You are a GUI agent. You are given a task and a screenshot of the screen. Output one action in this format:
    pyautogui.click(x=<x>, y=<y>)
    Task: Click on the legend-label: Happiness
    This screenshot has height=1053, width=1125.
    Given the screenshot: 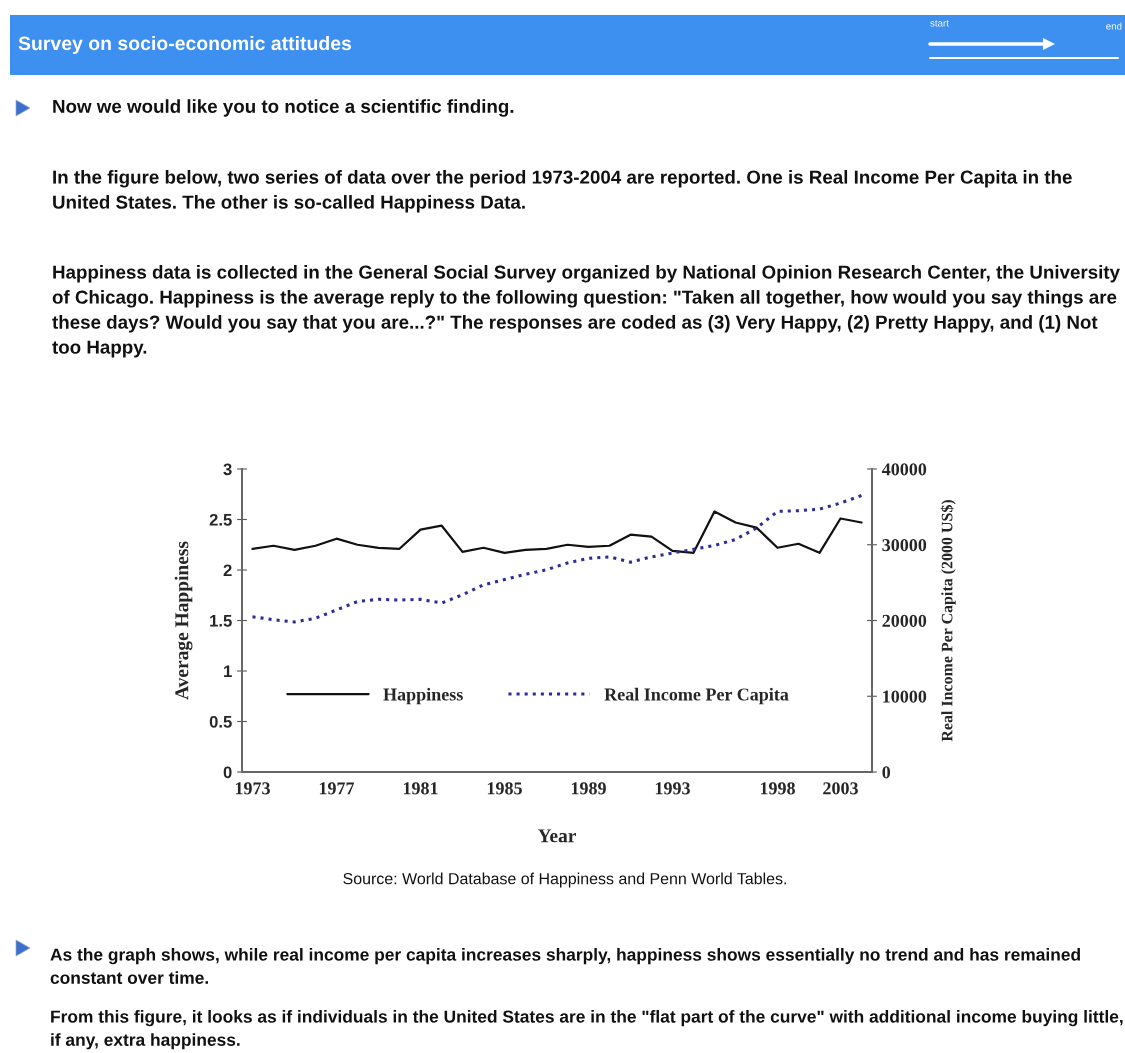 What is the action you would take?
    pyautogui.click(x=423, y=696)
    